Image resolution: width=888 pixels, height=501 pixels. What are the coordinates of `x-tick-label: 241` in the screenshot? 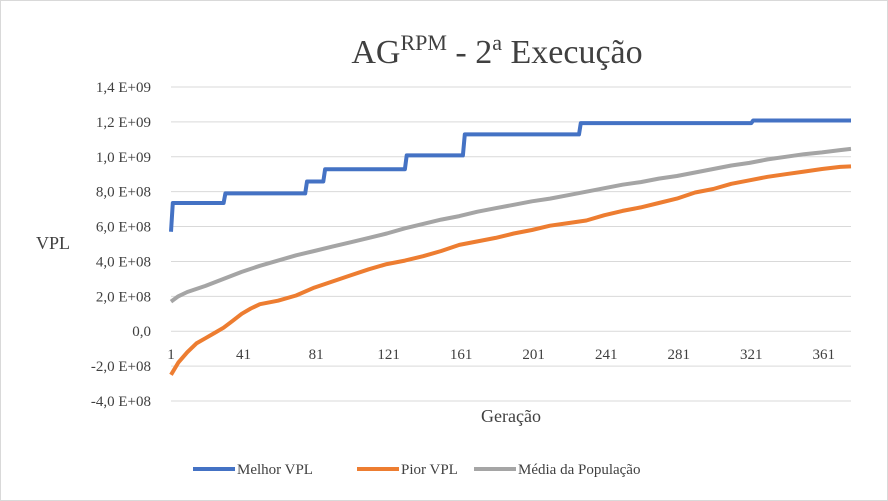 It's located at (606, 355).